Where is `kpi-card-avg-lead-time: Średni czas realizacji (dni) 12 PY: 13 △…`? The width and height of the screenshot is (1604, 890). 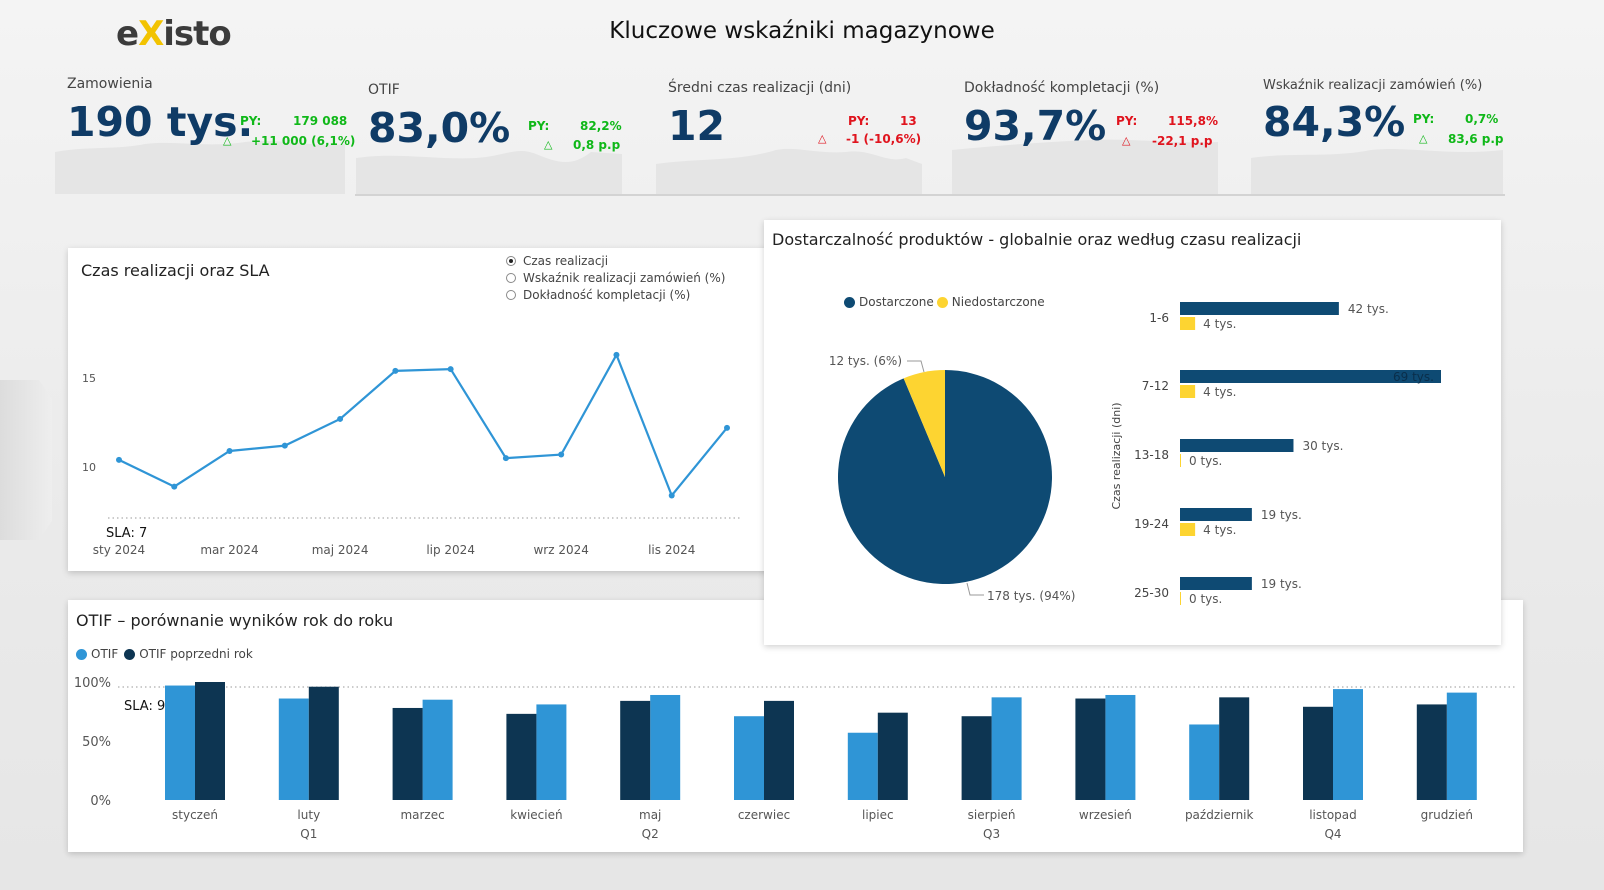
kpi-card-avg-lead-time: Średni czas realizacji (dni) 12 PY: 13 △… is located at coordinates (792, 134).